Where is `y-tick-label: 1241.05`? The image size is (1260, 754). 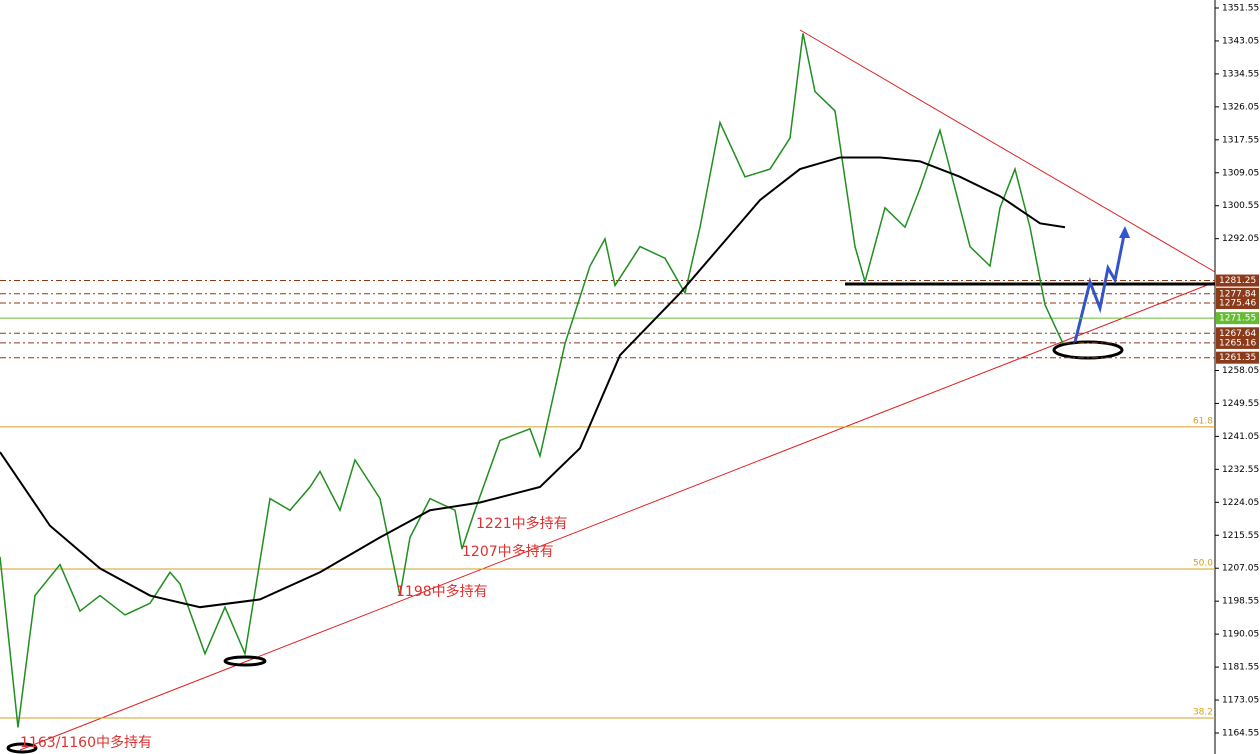 y-tick-label: 1241.05 is located at coordinates (1240, 437).